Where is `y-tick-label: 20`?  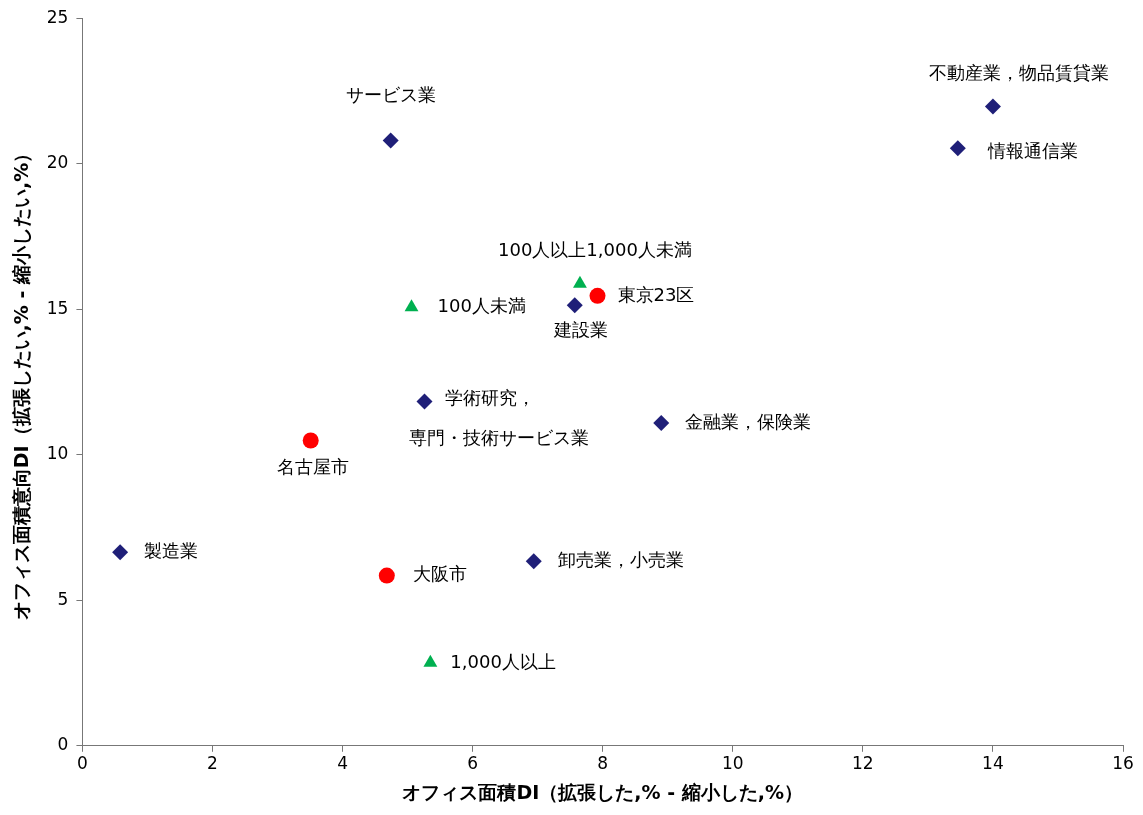
y-tick-label: 20 is located at coordinates (57, 162).